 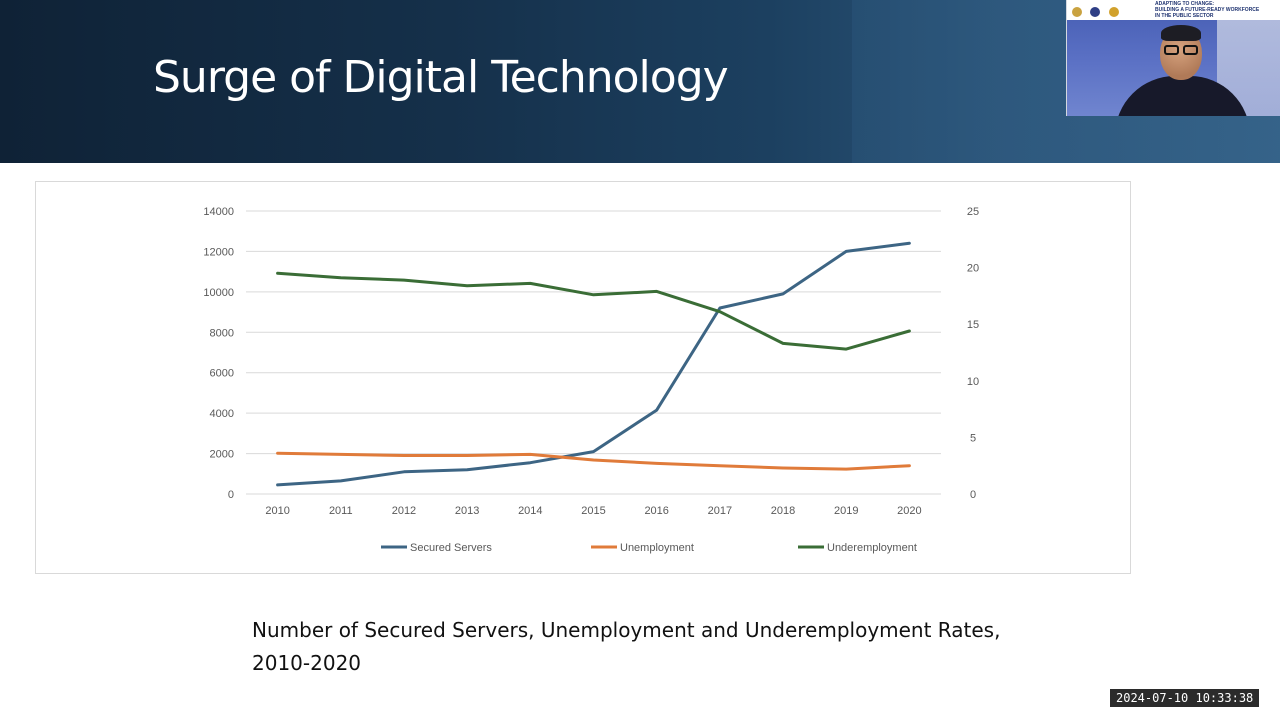 What do you see at coordinates (441, 77) in the screenshot?
I see `slide-title: Surge of Digital Technology` at bounding box center [441, 77].